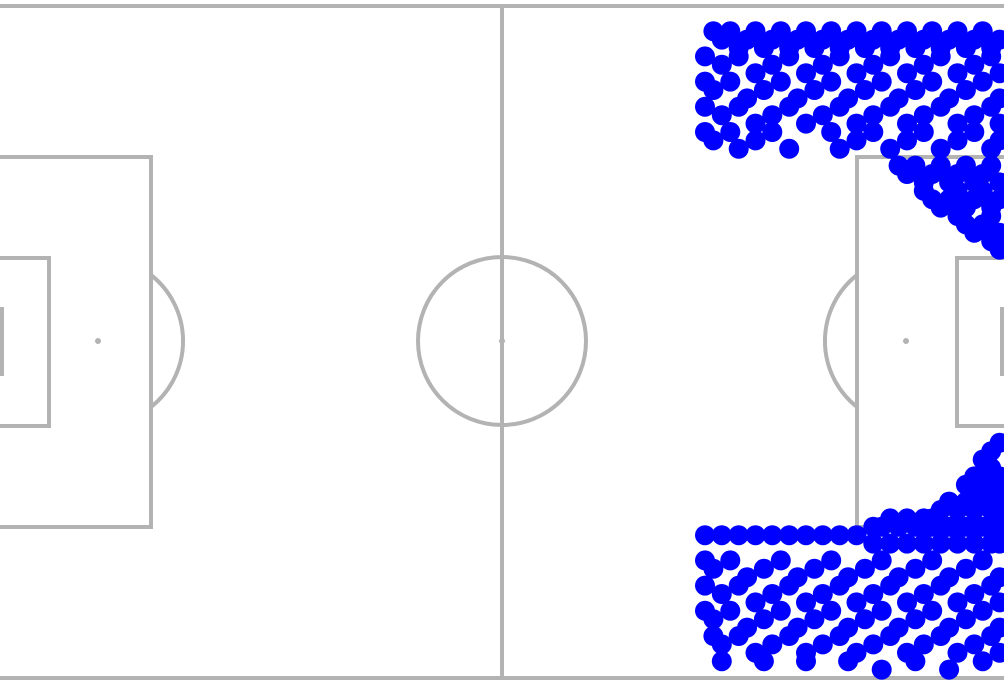 This screenshot has height=686, width=1004. I want to click on left-penalty-spot, so click(98, 341).